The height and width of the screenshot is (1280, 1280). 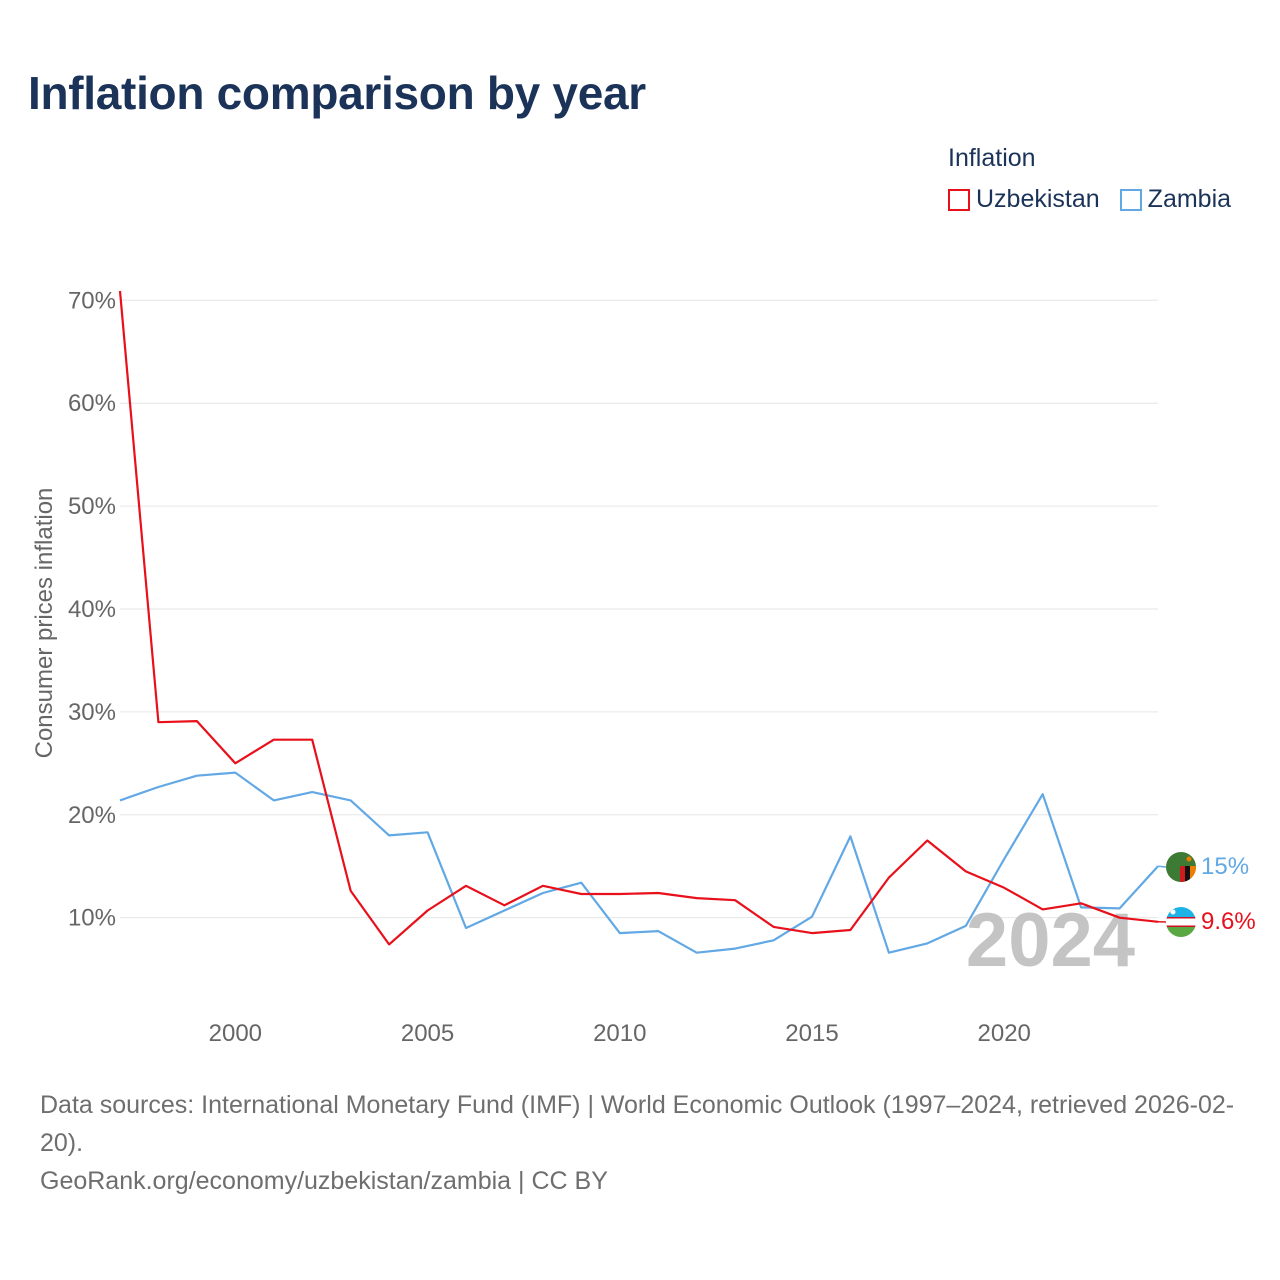 What do you see at coordinates (235, 1033) in the screenshot?
I see `x-tick-label: 2000` at bounding box center [235, 1033].